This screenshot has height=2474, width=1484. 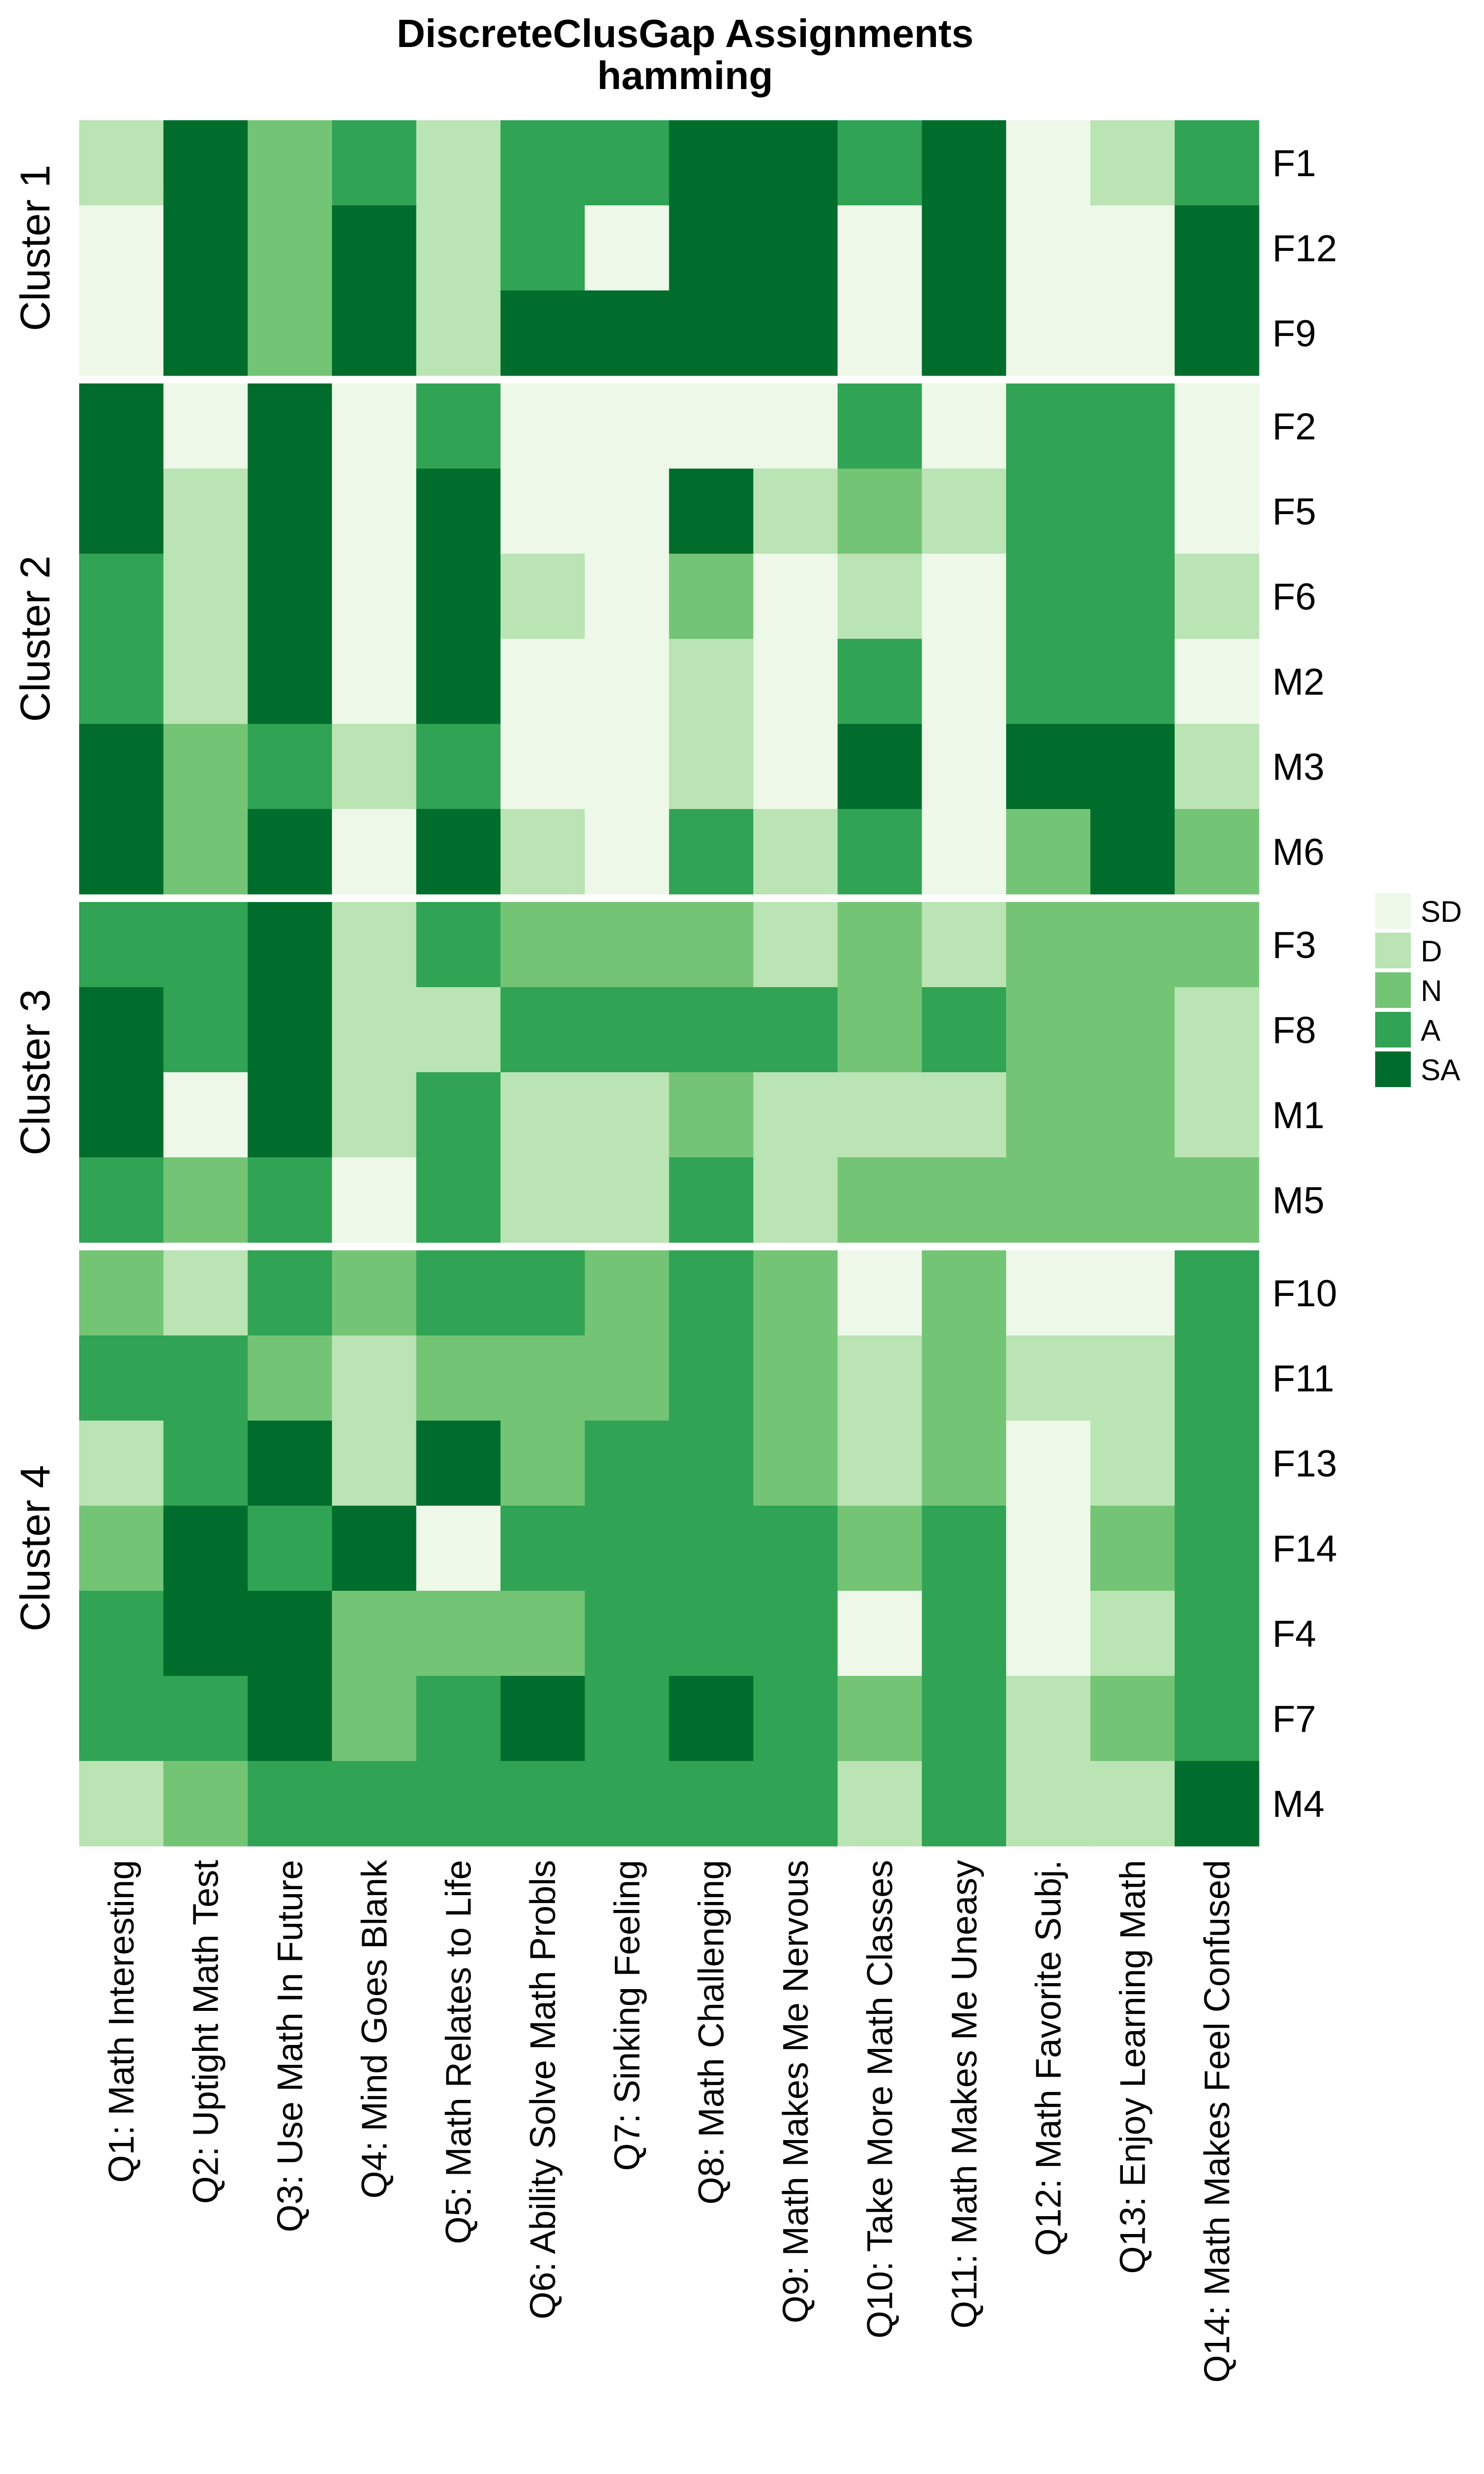 I want to click on column-label: Q2: Uptight Math Test, so click(x=206, y=2032).